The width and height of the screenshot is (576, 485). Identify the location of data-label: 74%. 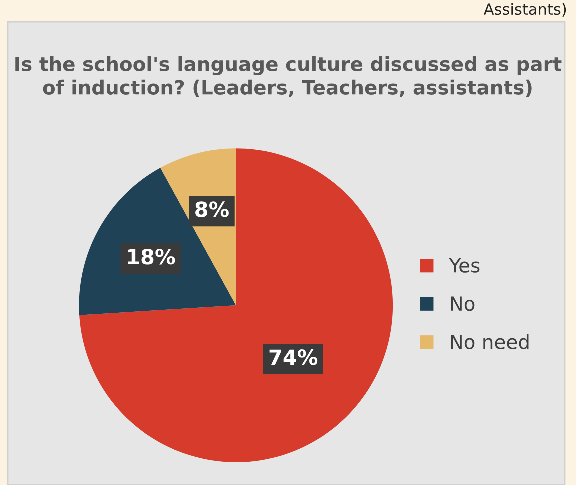
(294, 358).